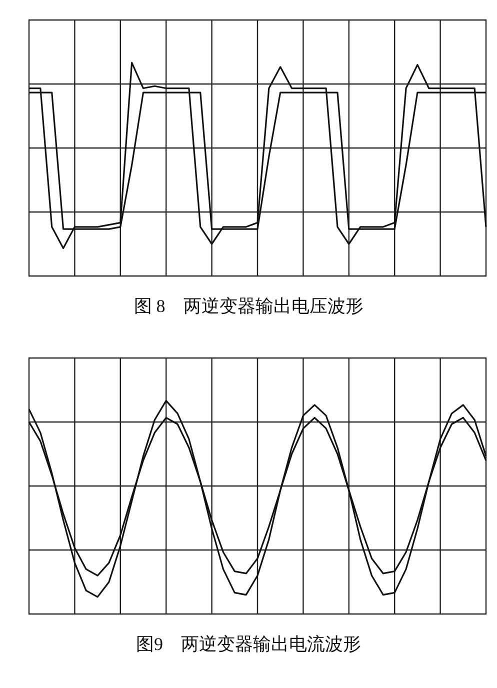 This screenshot has height=688, width=497. I want to click on text: 图9 两逆变器输出电流波形, so click(248, 644).